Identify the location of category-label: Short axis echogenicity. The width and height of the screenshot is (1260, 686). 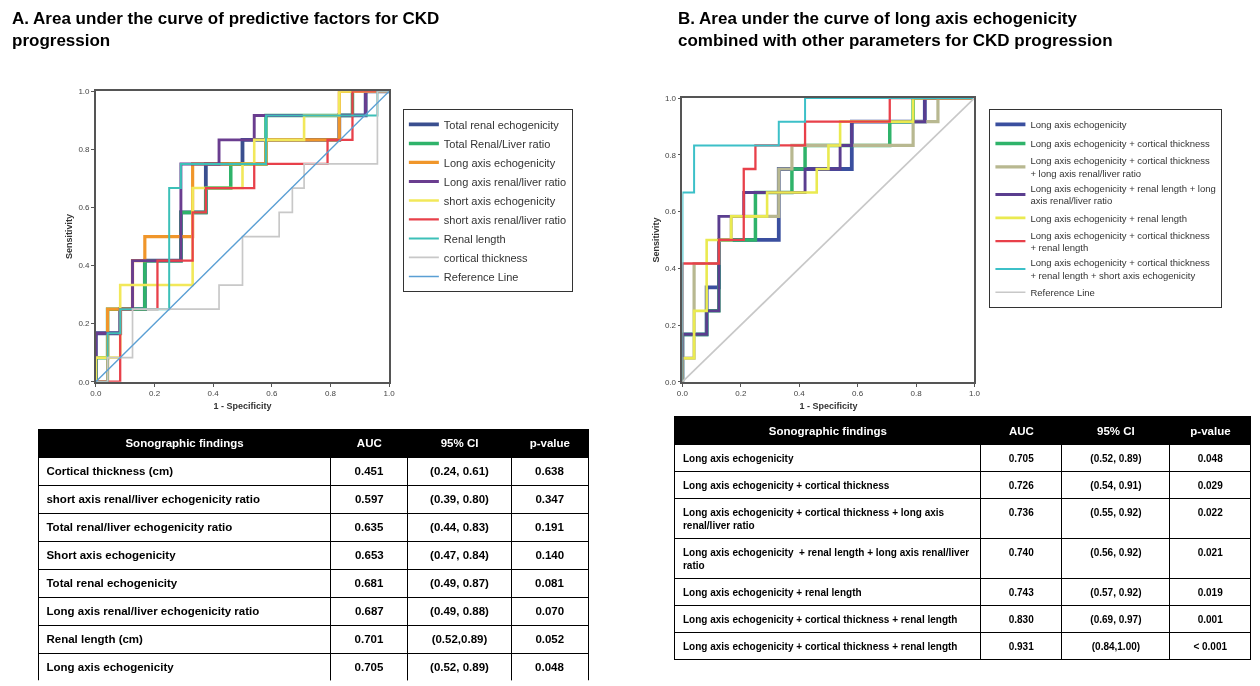
(111, 555).